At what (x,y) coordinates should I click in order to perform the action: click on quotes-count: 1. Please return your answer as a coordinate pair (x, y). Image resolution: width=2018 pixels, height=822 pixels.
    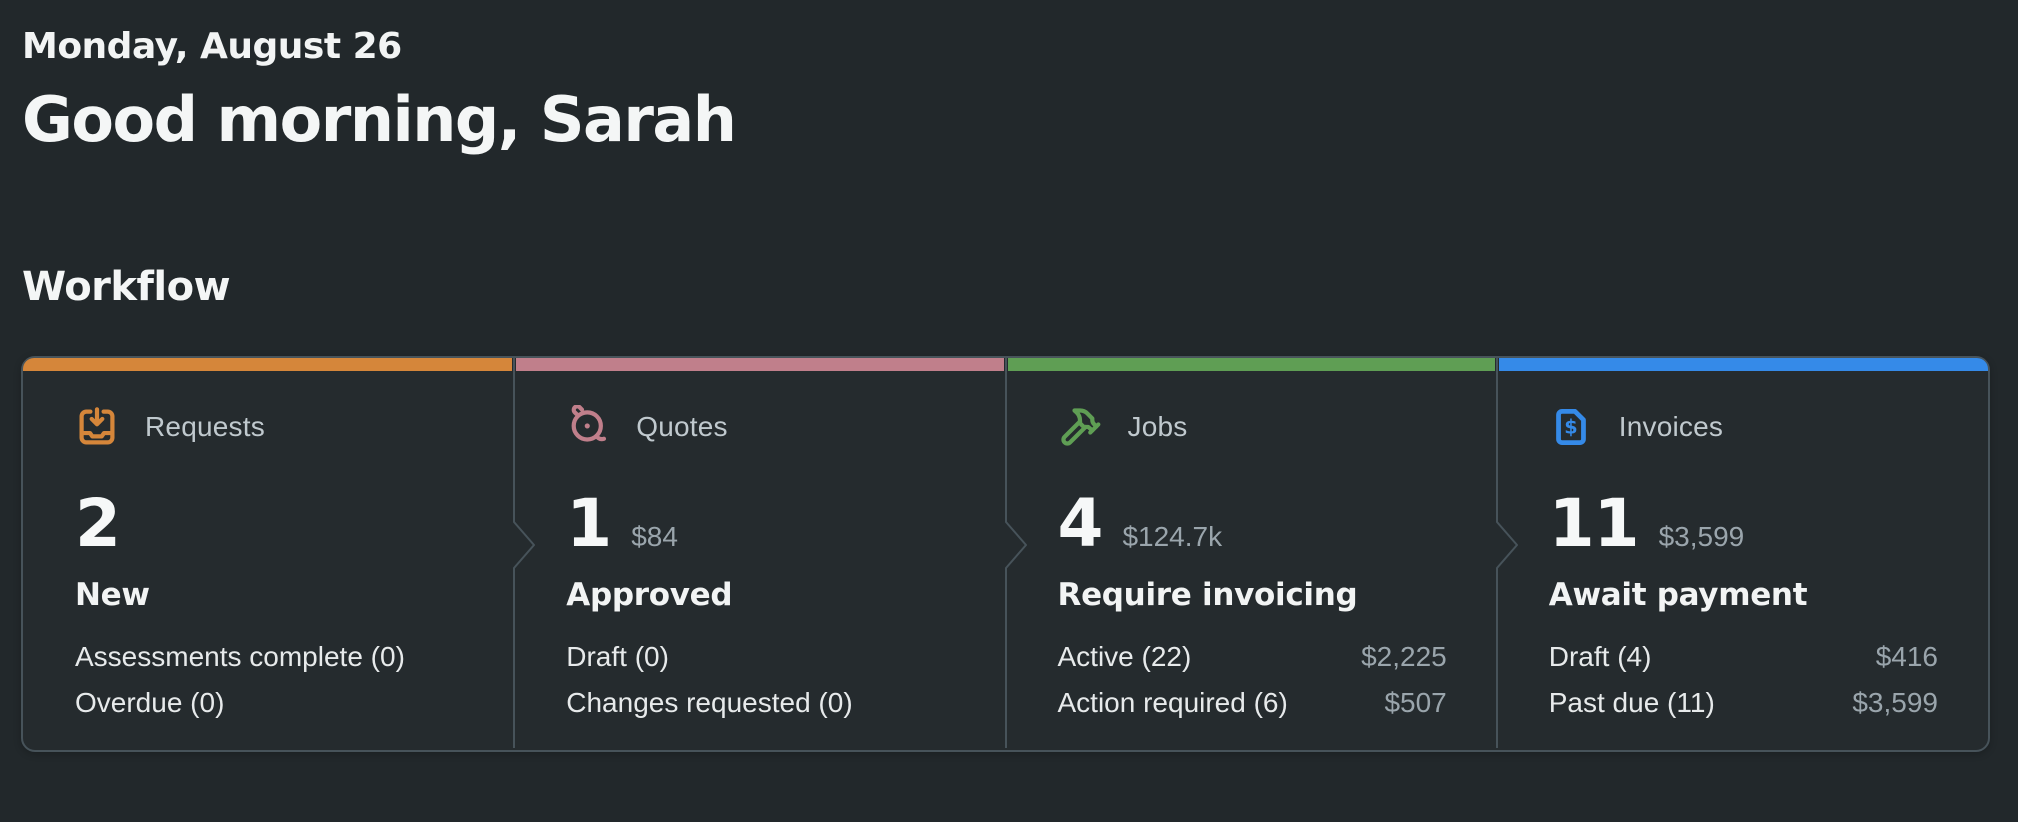
    Looking at the image, I should click on (589, 523).